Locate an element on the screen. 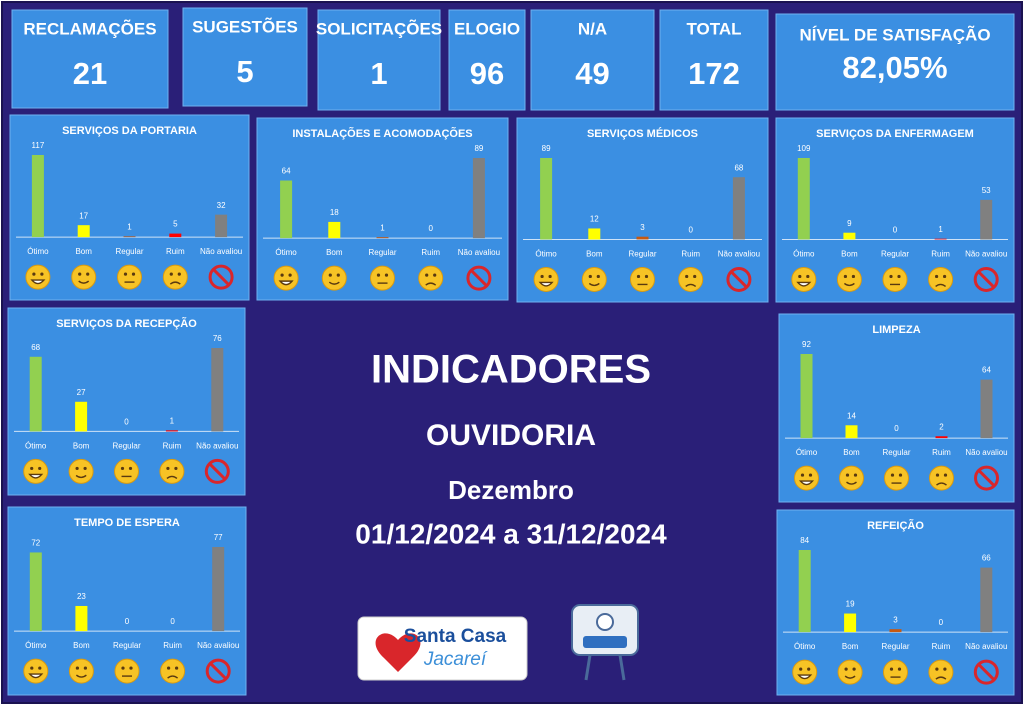  value-label: 77 is located at coordinates (218, 537).